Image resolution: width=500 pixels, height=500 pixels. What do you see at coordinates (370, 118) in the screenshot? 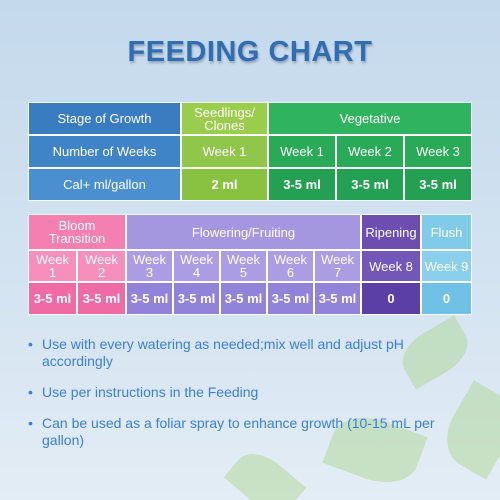
I see `table-cell: Vegetative` at bounding box center [370, 118].